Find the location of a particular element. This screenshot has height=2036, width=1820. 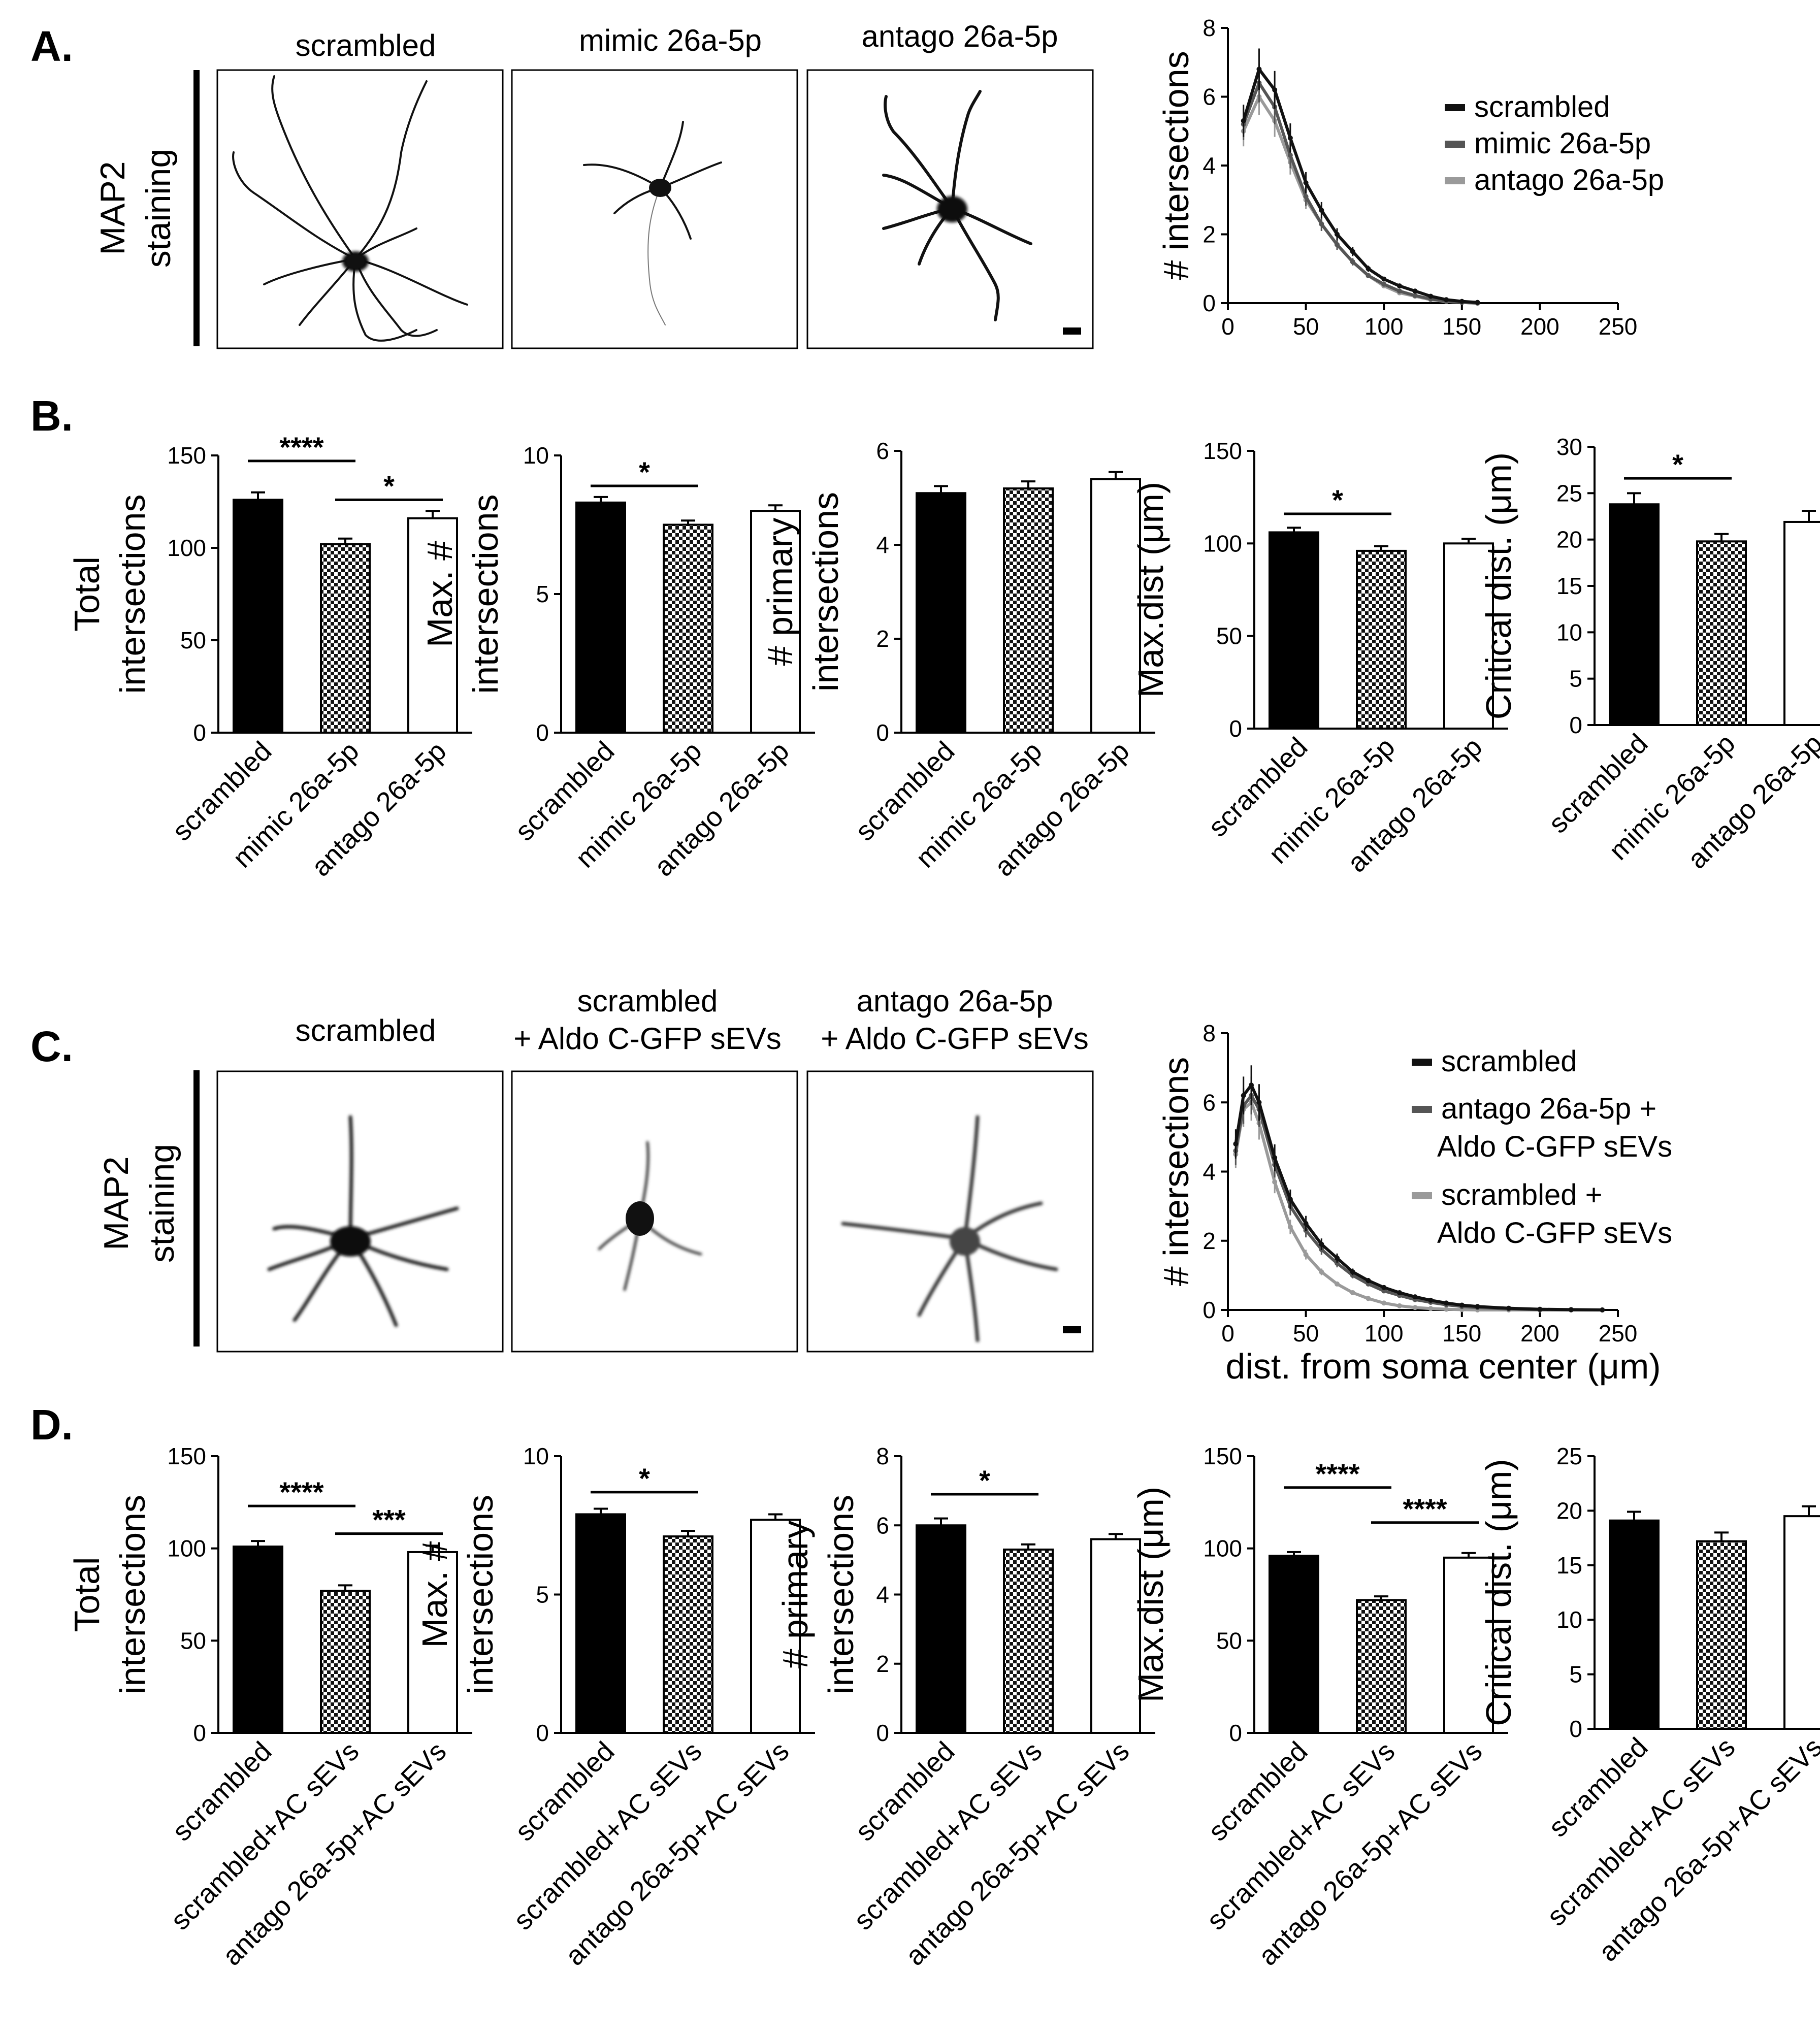

y-tick-label: 150 is located at coordinates (186, 455).